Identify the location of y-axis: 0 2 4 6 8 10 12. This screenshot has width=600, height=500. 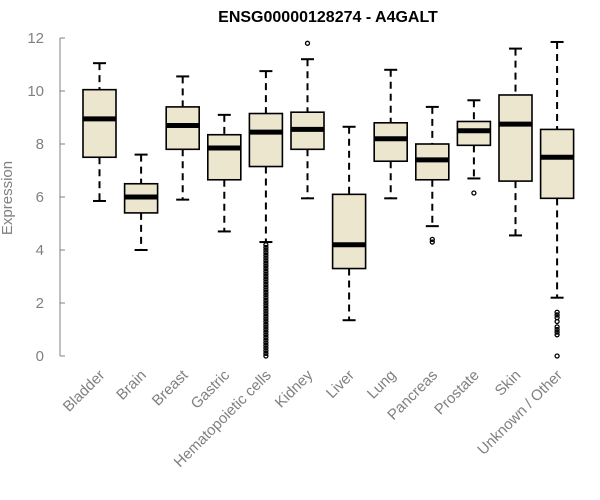
(46, 197).